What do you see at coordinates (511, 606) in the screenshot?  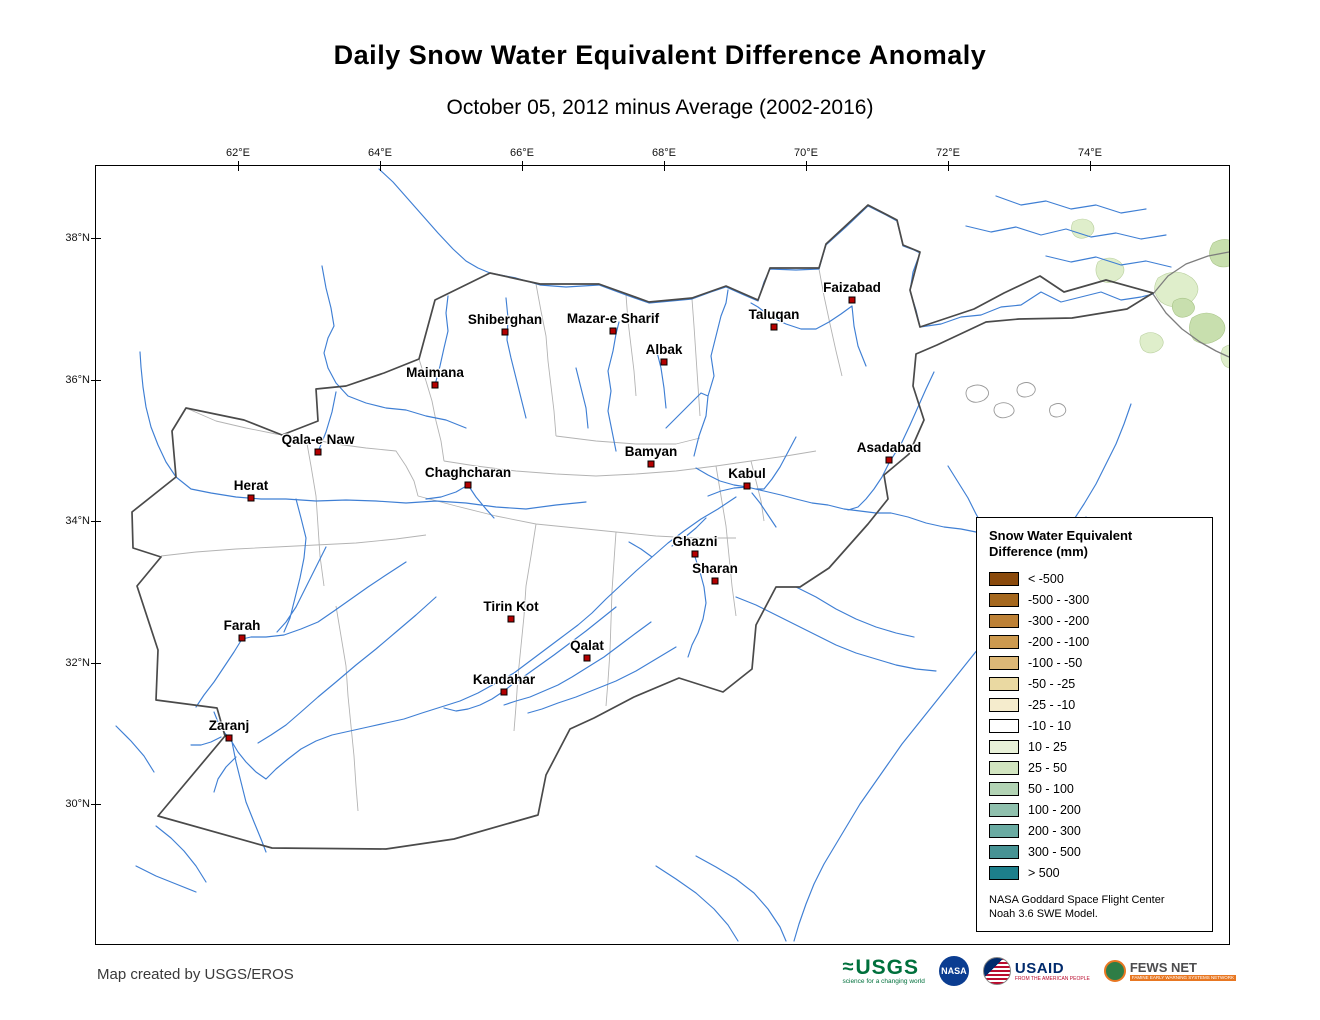 I see `city-label-tirin-kot: Tirin Kot` at bounding box center [511, 606].